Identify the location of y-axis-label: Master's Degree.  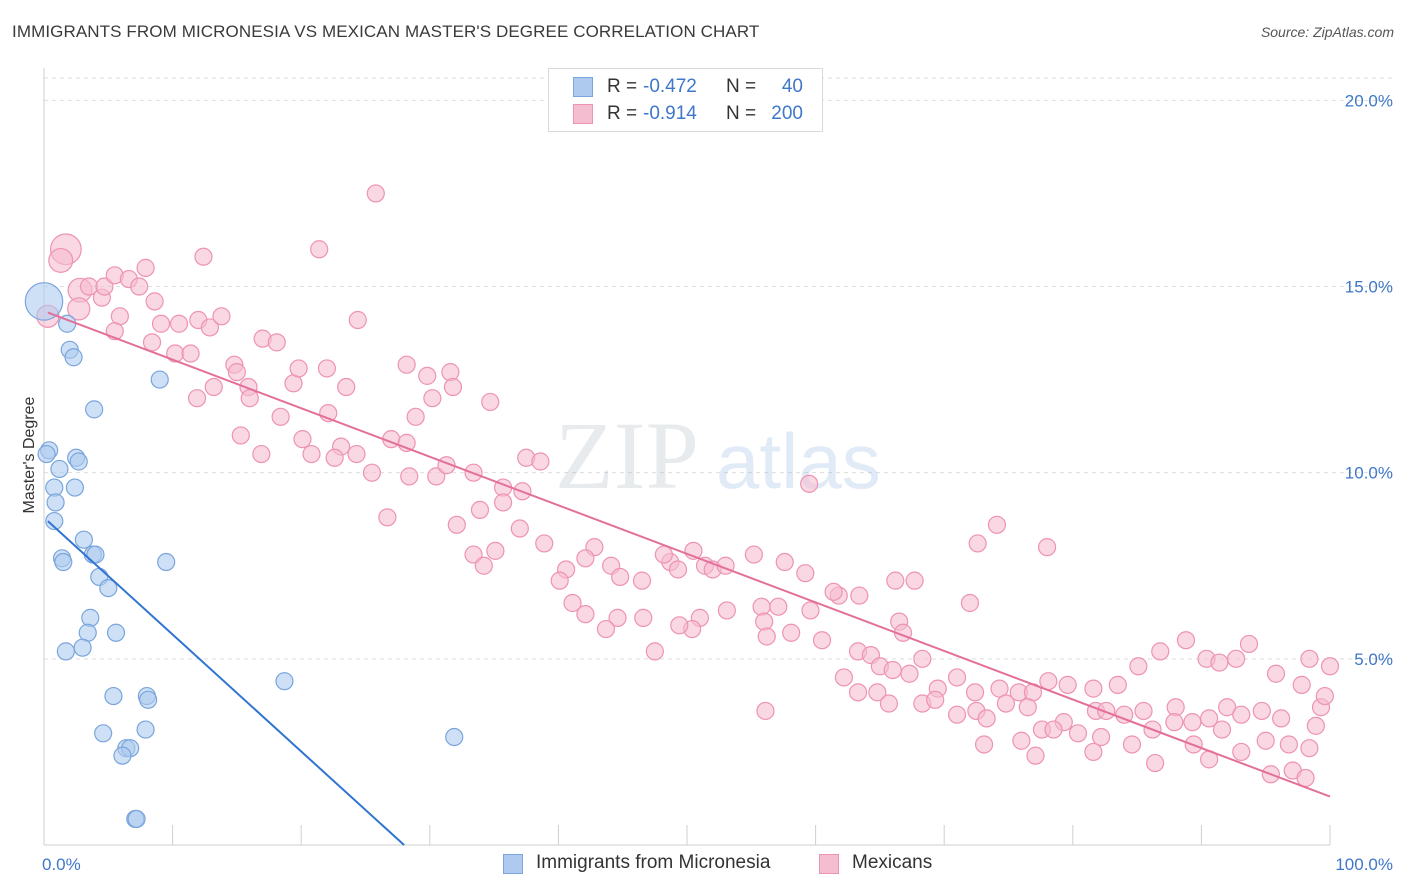
(29, 454).